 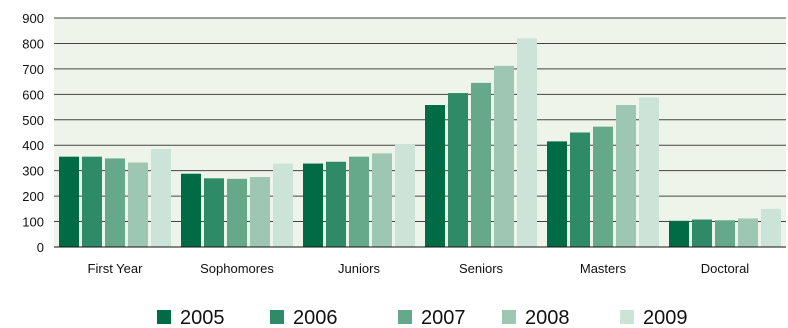 What do you see at coordinates (603, 268) in the screenshot?
I see `x-category-label: Masters` at bounding box center [603, 268].